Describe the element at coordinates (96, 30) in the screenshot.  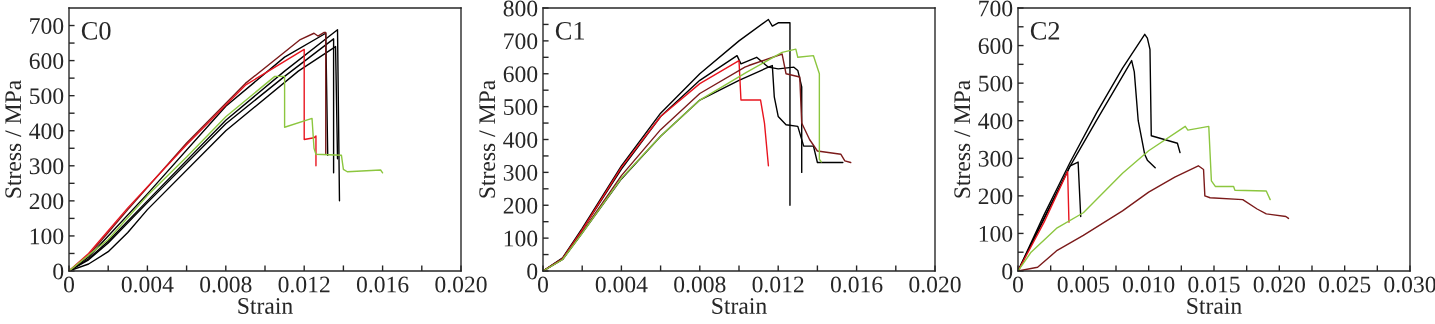
I see `chart-title: C0` at that location.